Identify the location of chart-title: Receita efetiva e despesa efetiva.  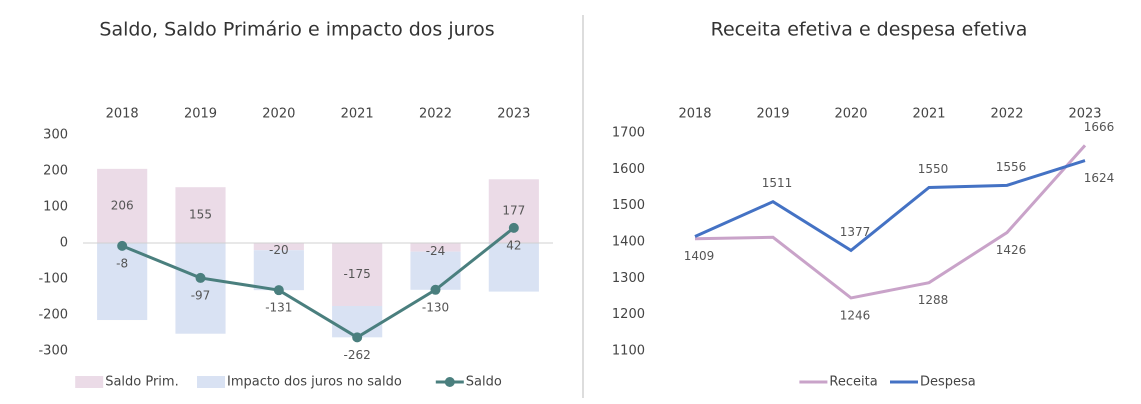
(869, 30).